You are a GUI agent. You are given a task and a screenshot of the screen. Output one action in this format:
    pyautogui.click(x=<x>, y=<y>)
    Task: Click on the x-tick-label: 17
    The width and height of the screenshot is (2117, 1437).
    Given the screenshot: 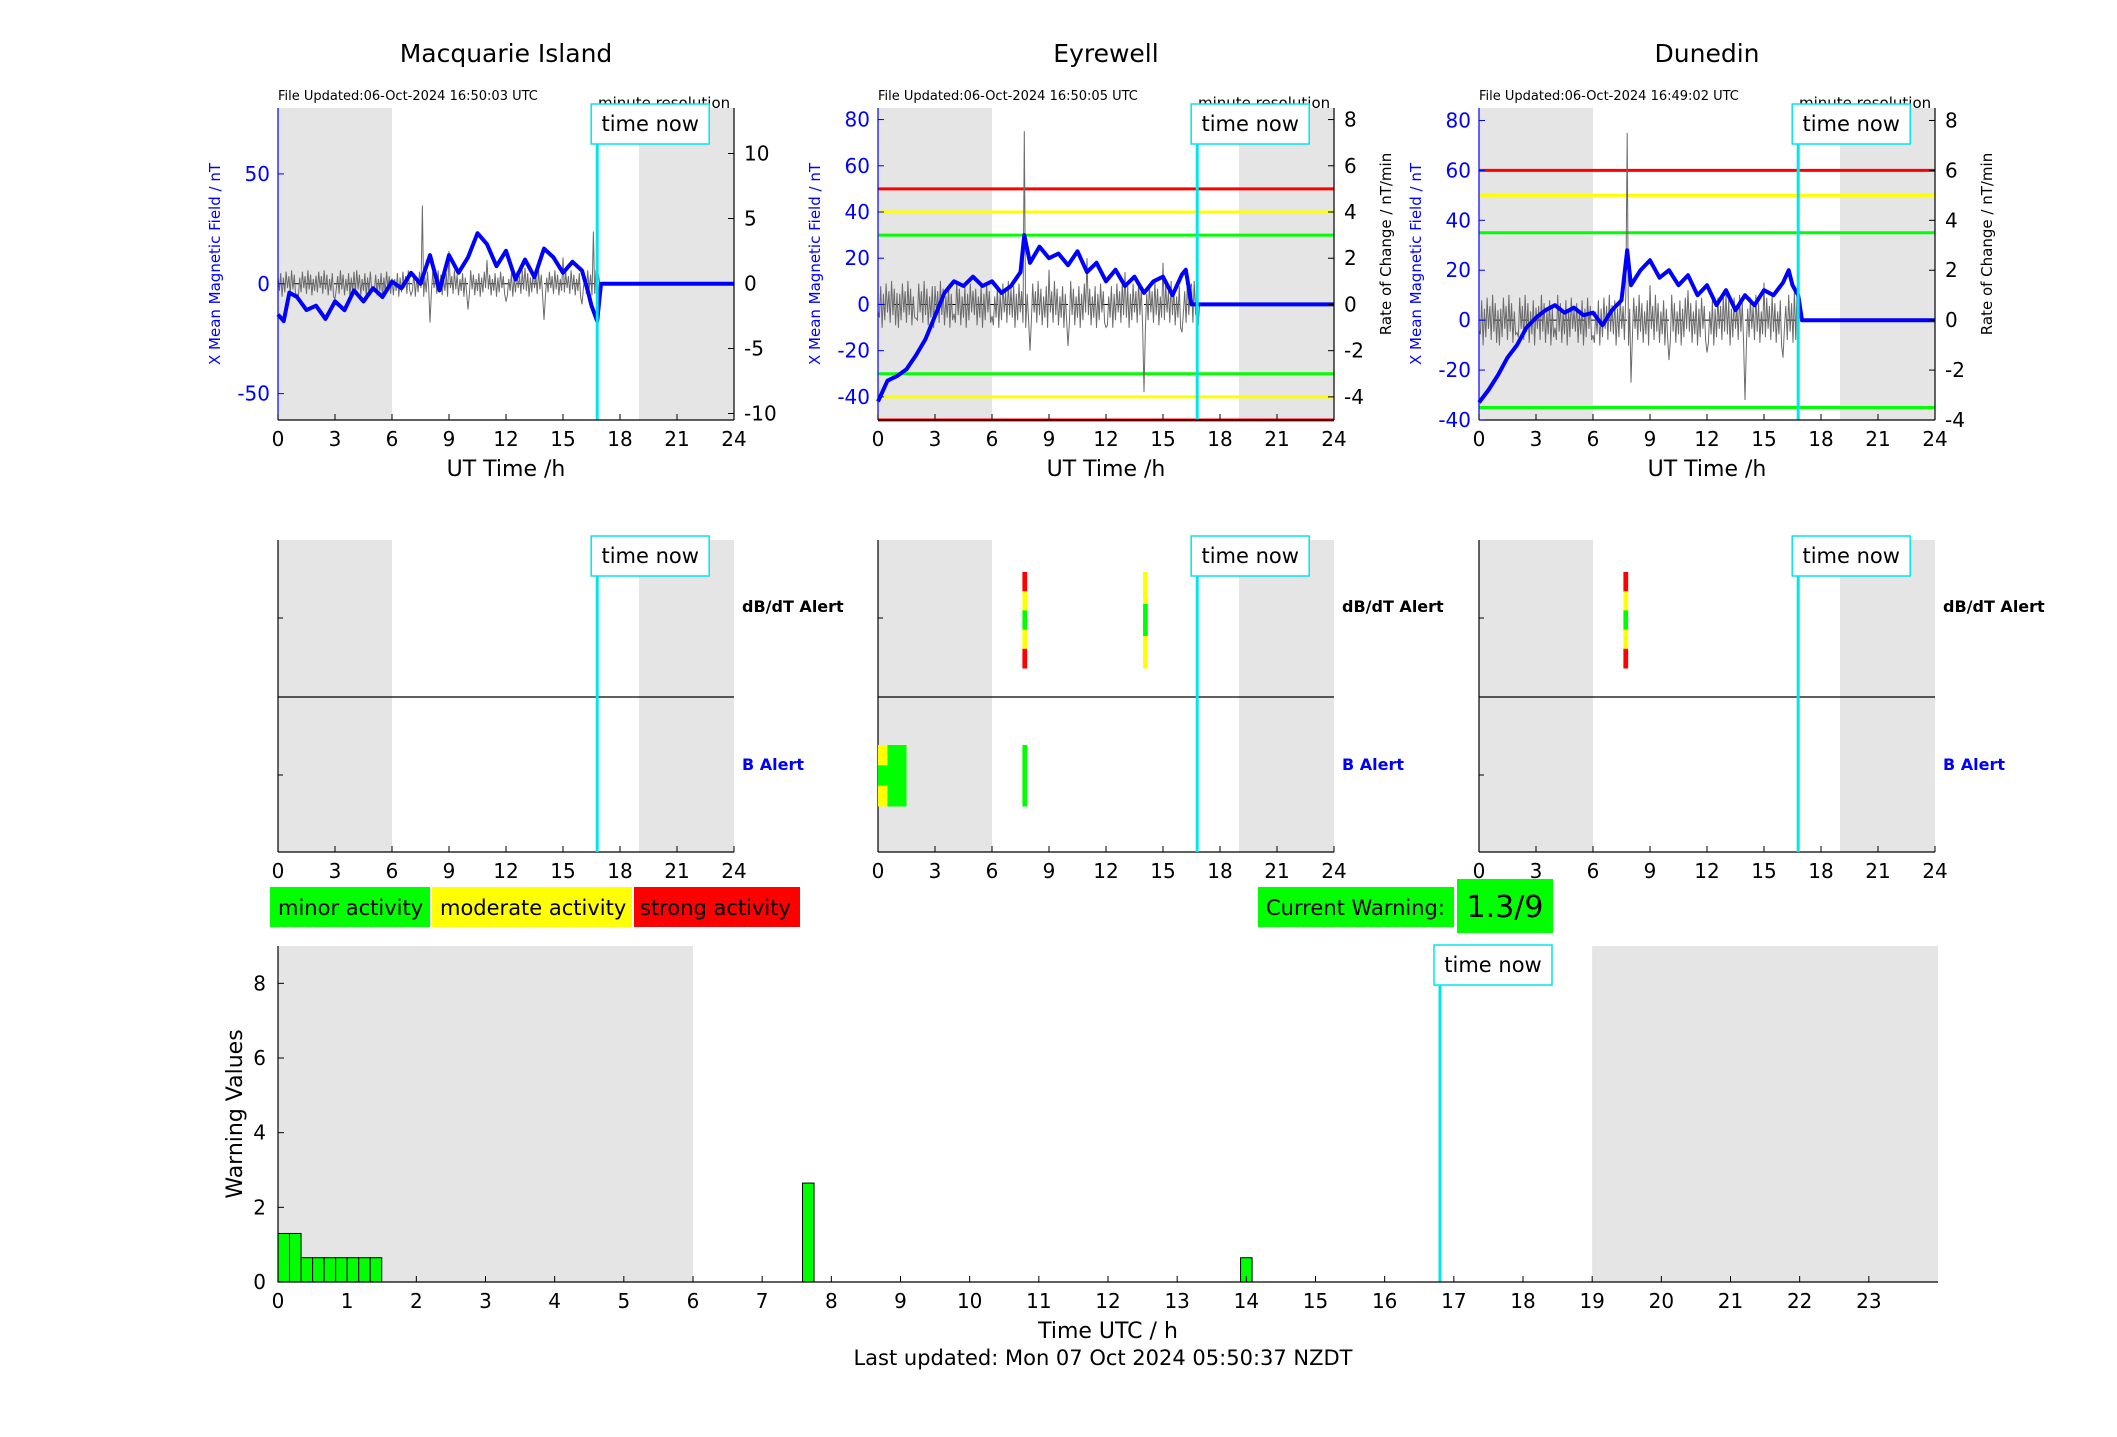 What is the action you would take?
    pyautogui.click(x=1453, y=1301)
    